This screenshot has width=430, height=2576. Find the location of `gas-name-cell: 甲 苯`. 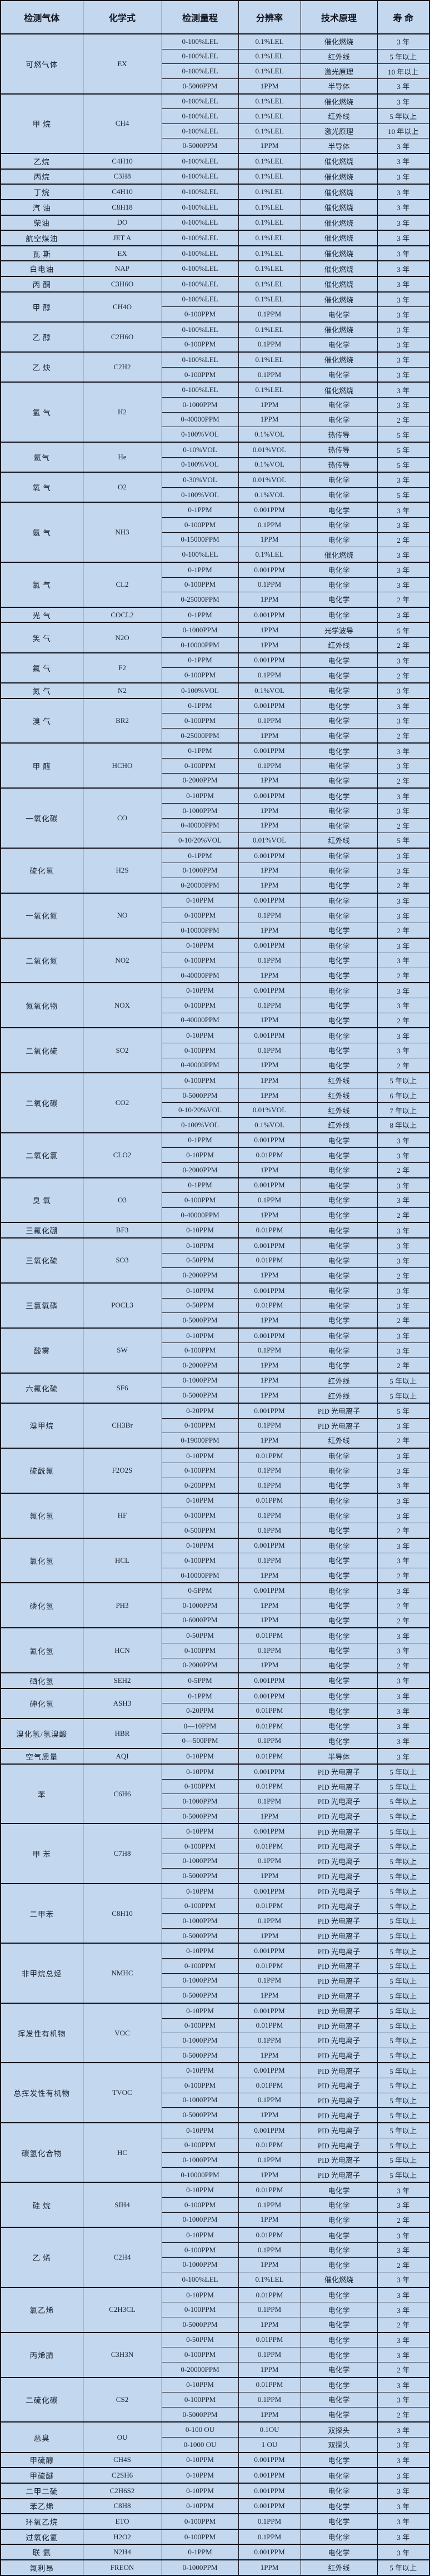

gas-name-cell: 甲 苯 is located at coordinates (41, 1853).